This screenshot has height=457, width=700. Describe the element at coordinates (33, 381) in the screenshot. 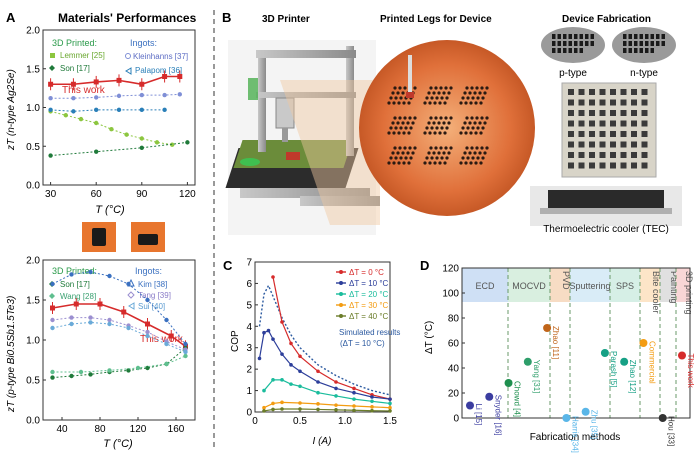

I see `plot-a-bottom-ytick-label: 0.5` at that location.